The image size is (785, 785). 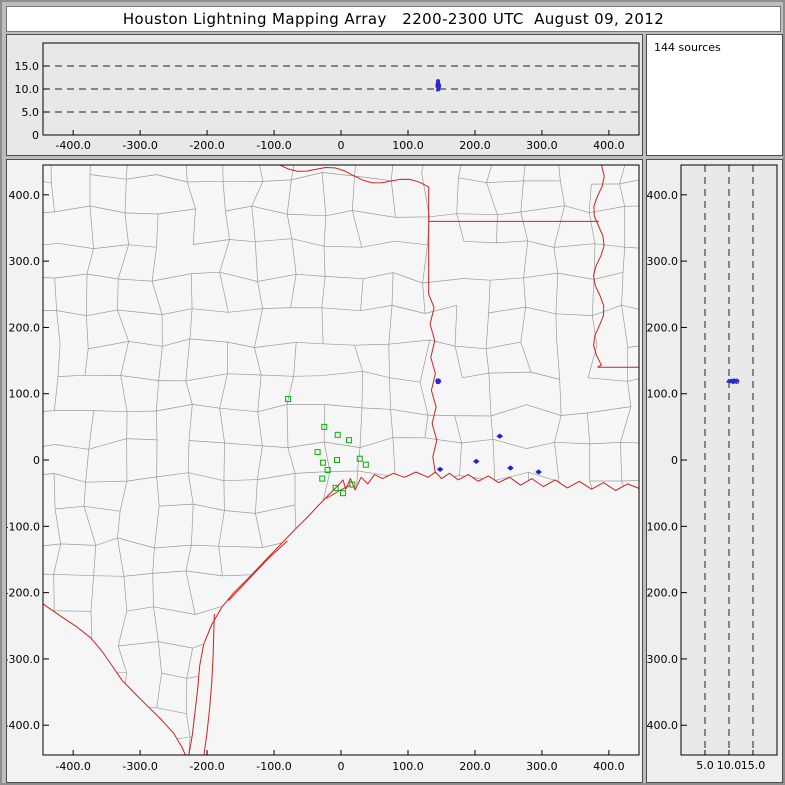 I want to click on source-count-panel: 144 sources, so click(x=714, y=95).